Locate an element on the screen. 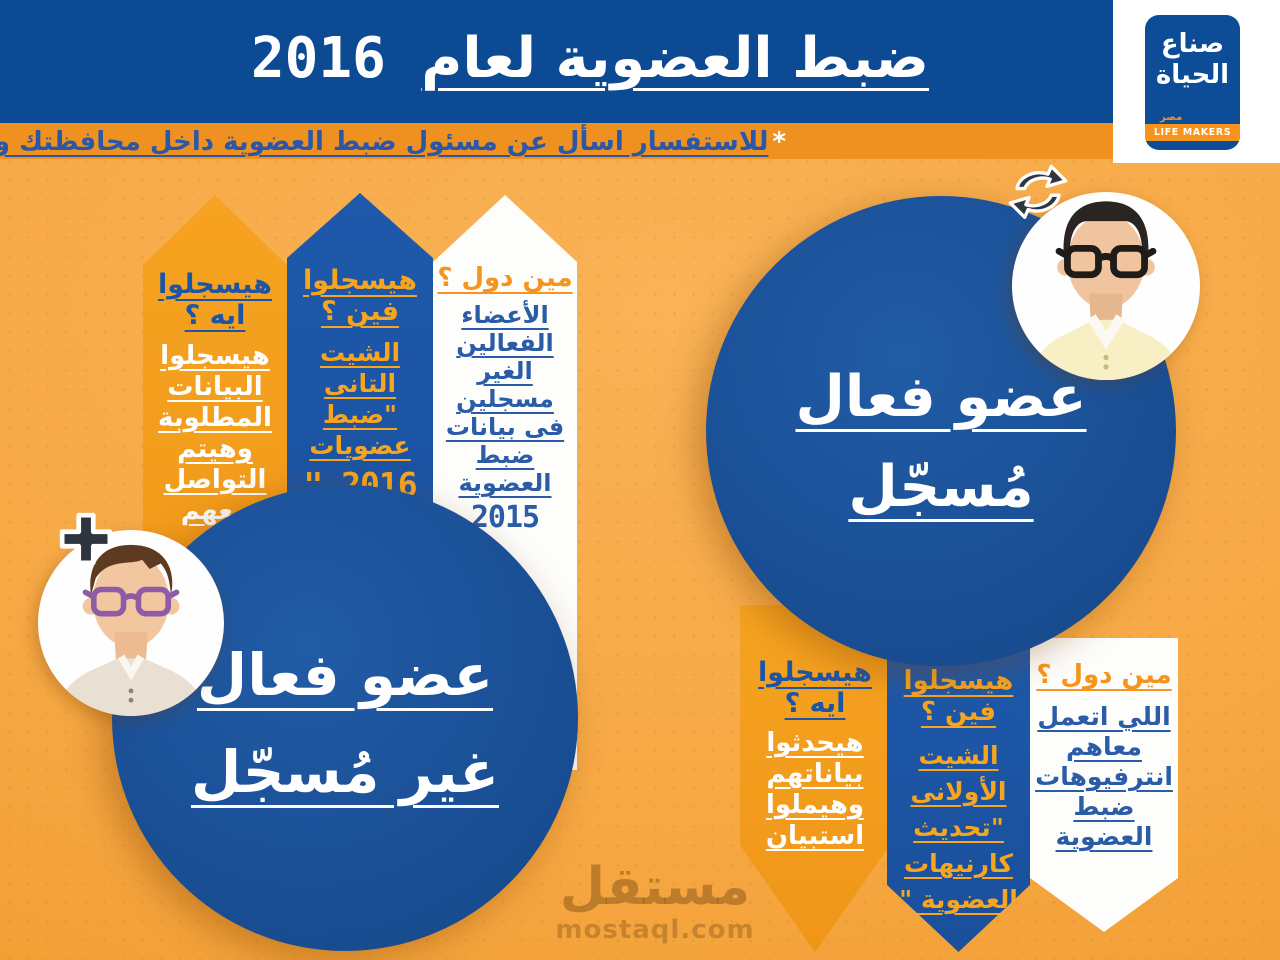 Image resolution: width=1280 pixels, height=960 pixels. life-makers-logo: صناع الحياة مصر LIFE MAKERS is located at coordinates (1196, 81).